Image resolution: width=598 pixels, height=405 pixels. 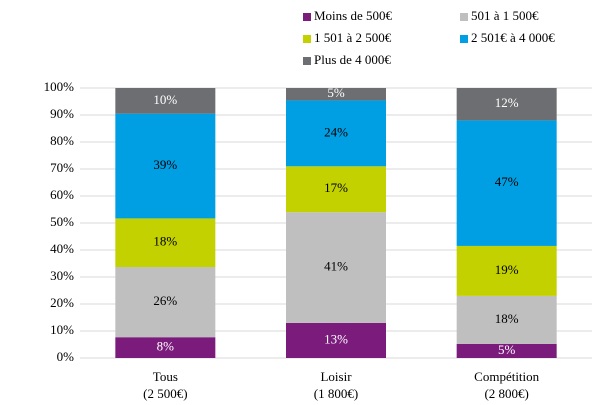 What do you see at coordinates (59, 86) in the screenshot?
I see `y-tick-label: 100%` at bounding box center [59, 86].